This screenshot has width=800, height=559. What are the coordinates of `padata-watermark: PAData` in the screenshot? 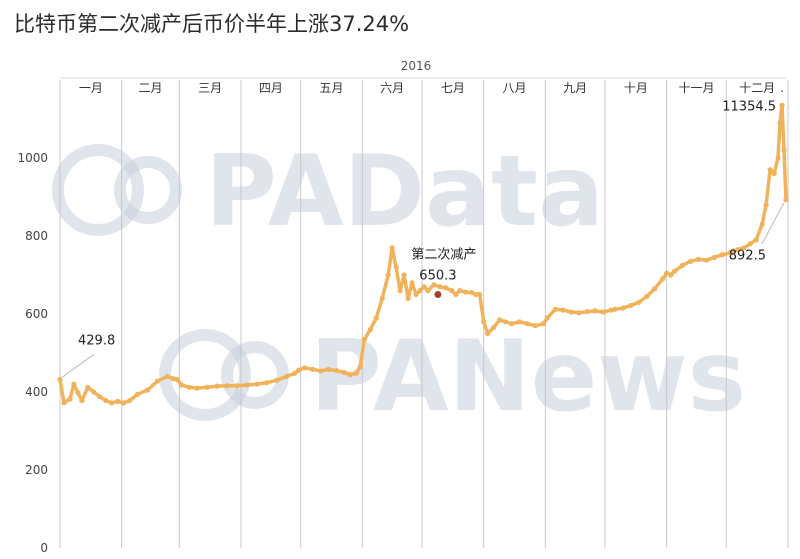 It's located at (328, 192).